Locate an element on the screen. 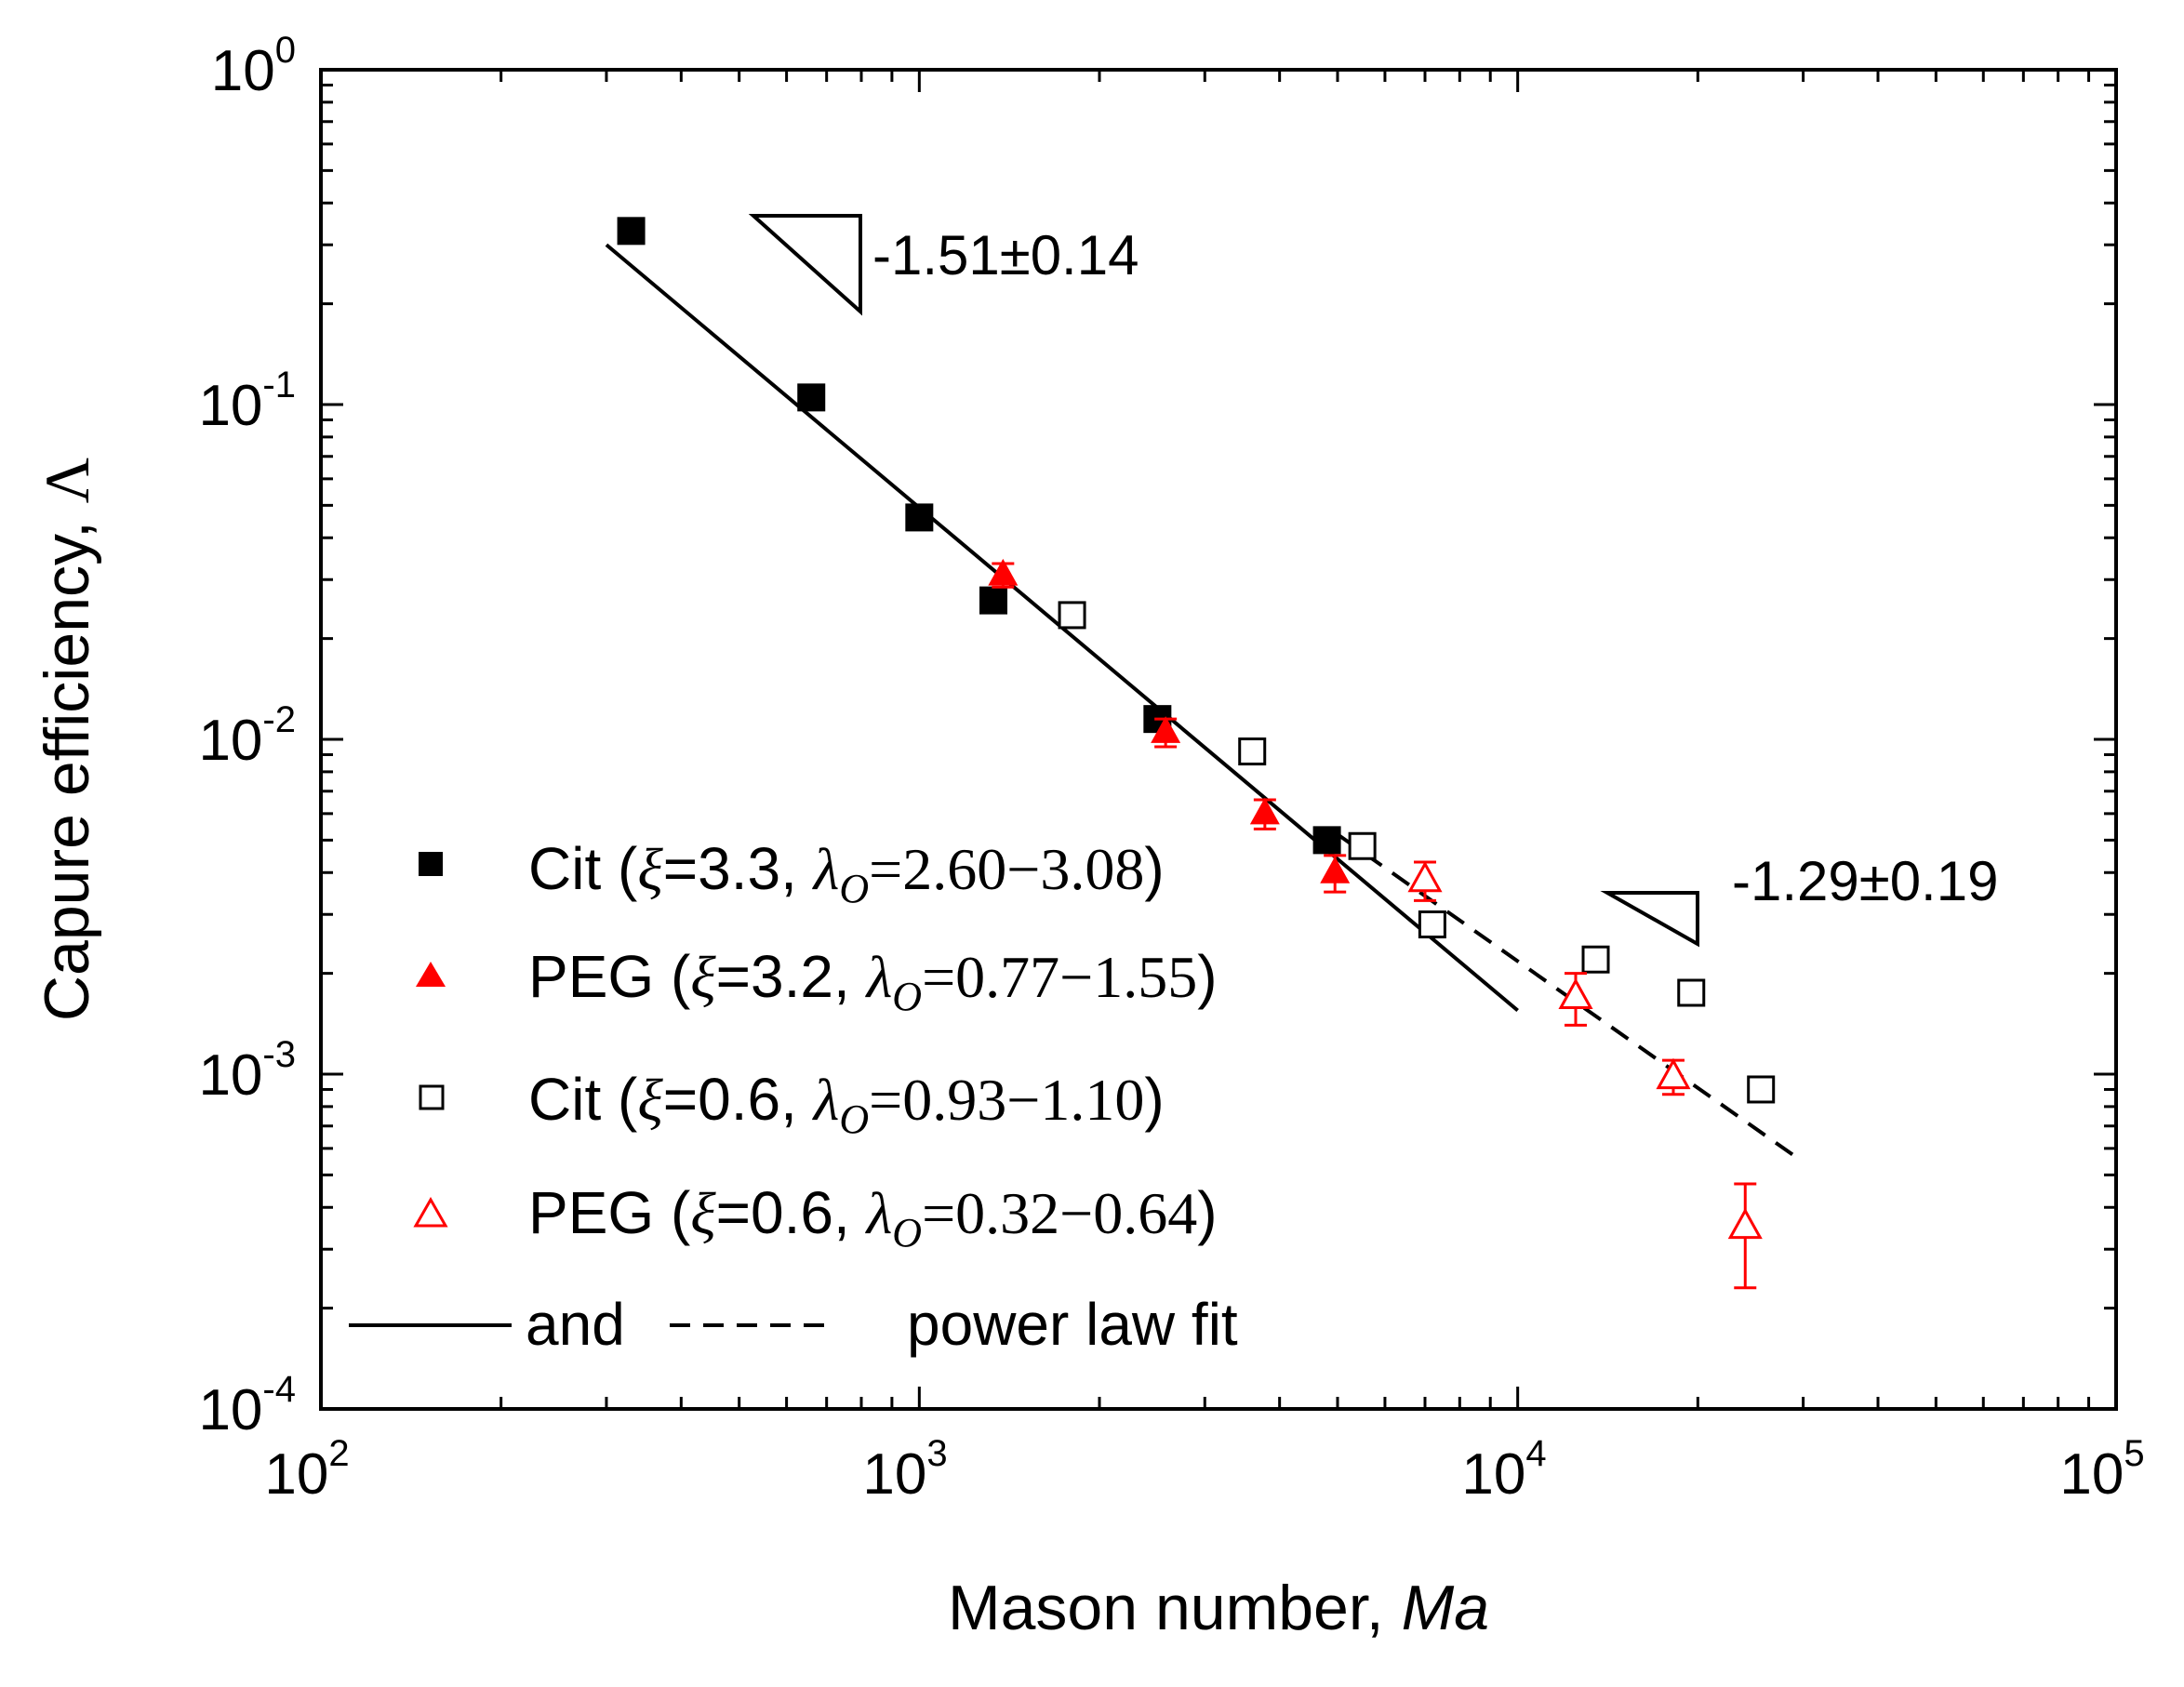  slope-triangle-solid is located at coordinates (805, 265).